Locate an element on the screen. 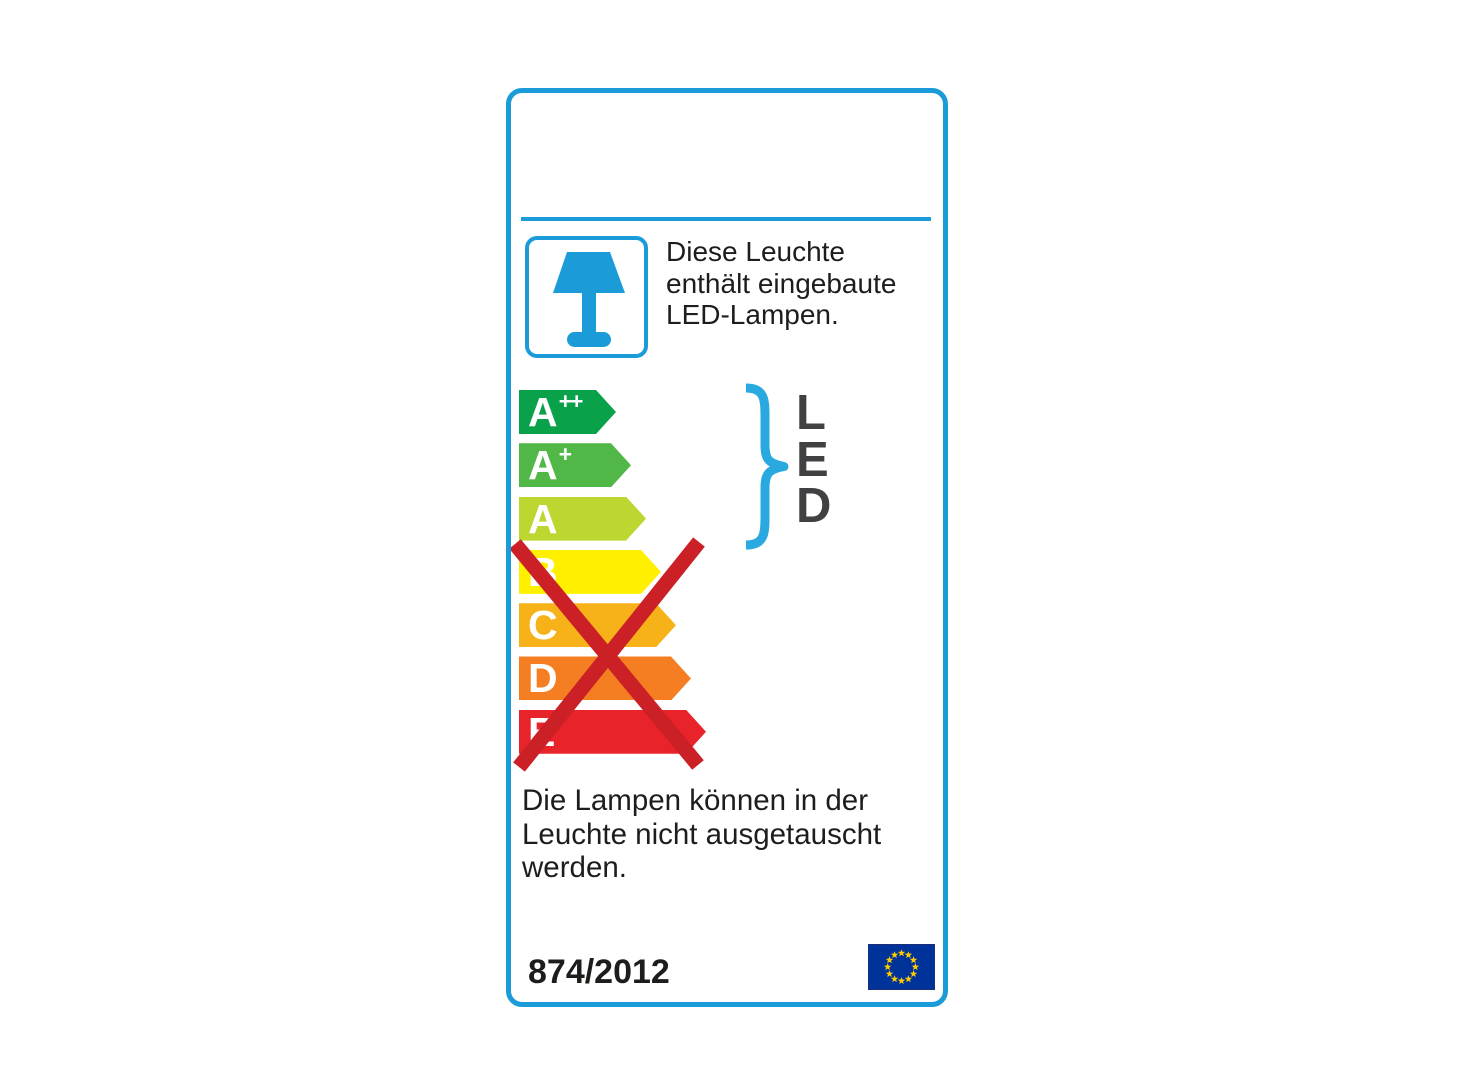 Image resolution: width=1457 pixels, height=1092 pixels. lamp-pictogram-box is located at coordinates (586, 297).